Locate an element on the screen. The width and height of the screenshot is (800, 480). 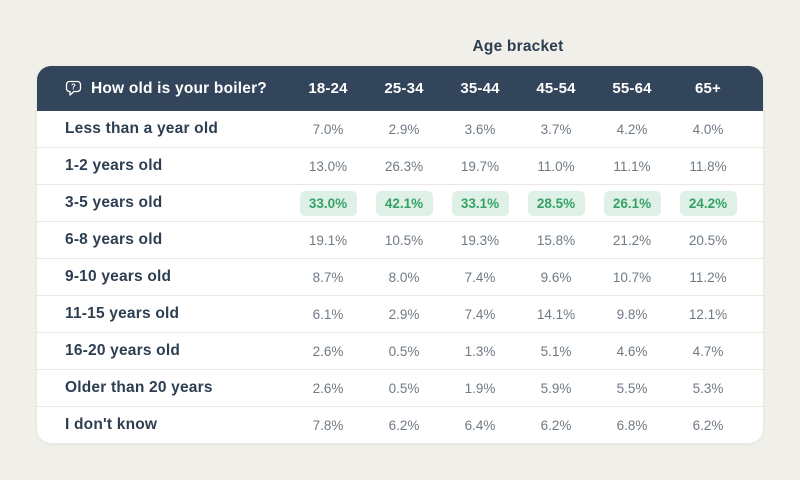
value-cell: 10.5% is located at coordinates (404, 240).